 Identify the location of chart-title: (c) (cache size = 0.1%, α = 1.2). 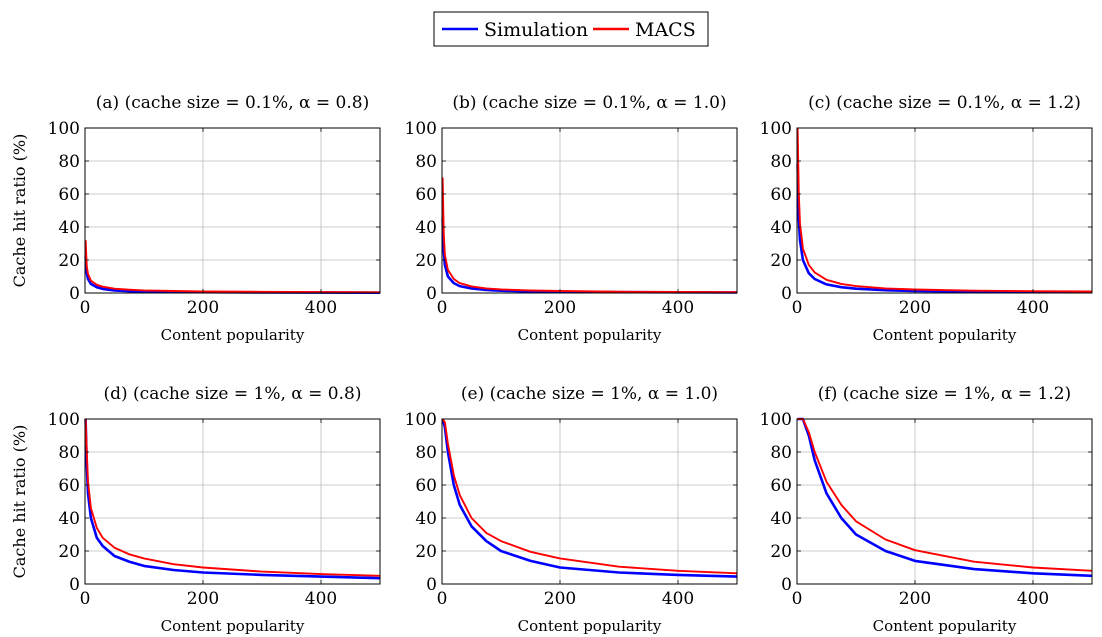
(944, 103).